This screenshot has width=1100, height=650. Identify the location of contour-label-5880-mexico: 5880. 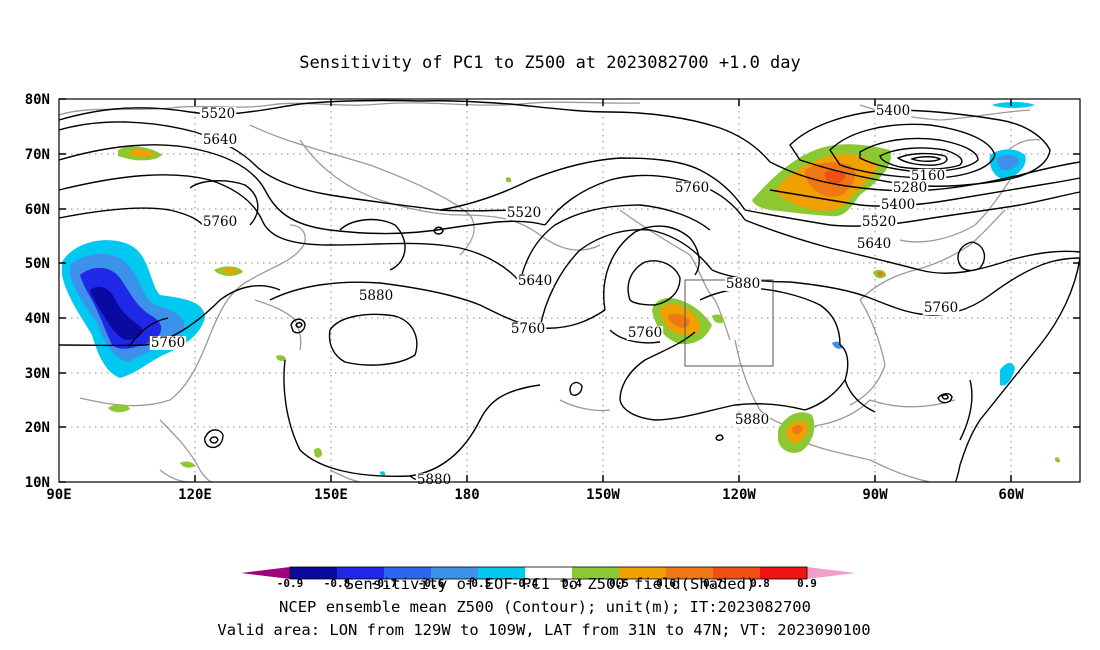
(752, 420).